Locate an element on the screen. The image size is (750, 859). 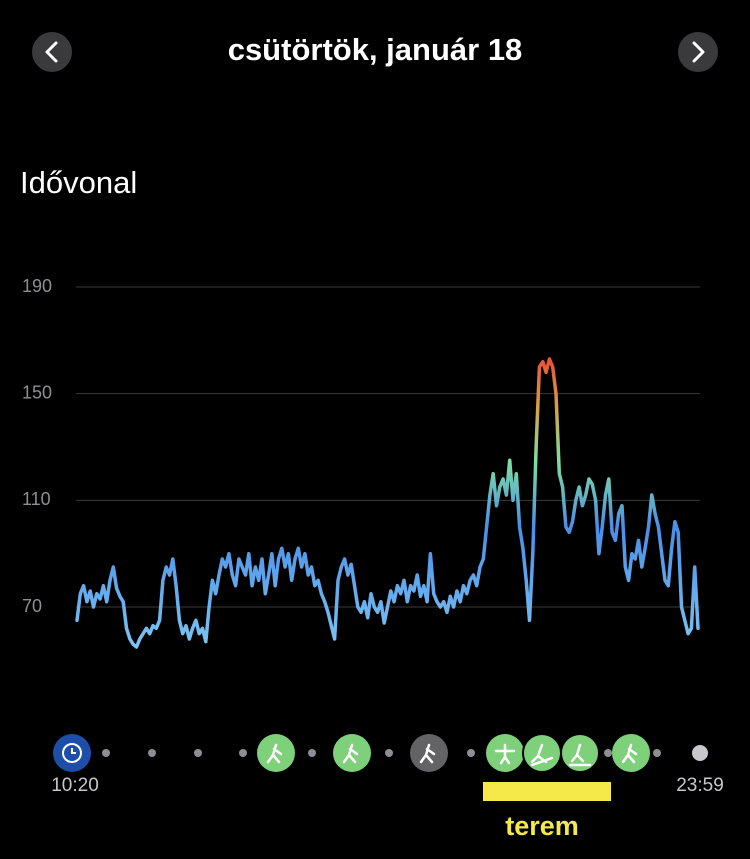
end-time: 23:59 is located at coordinates (700, 785).